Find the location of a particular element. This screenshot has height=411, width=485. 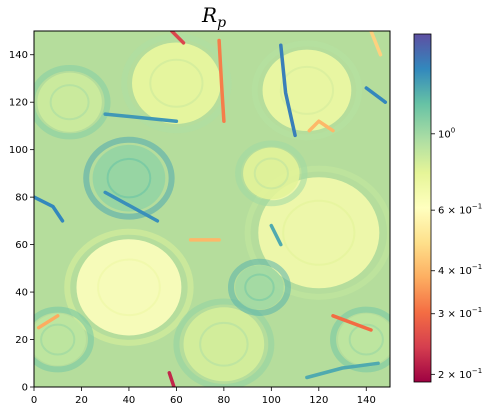

colorbar-tick-base: 3 × 10 is located at coordinates (455, 314).